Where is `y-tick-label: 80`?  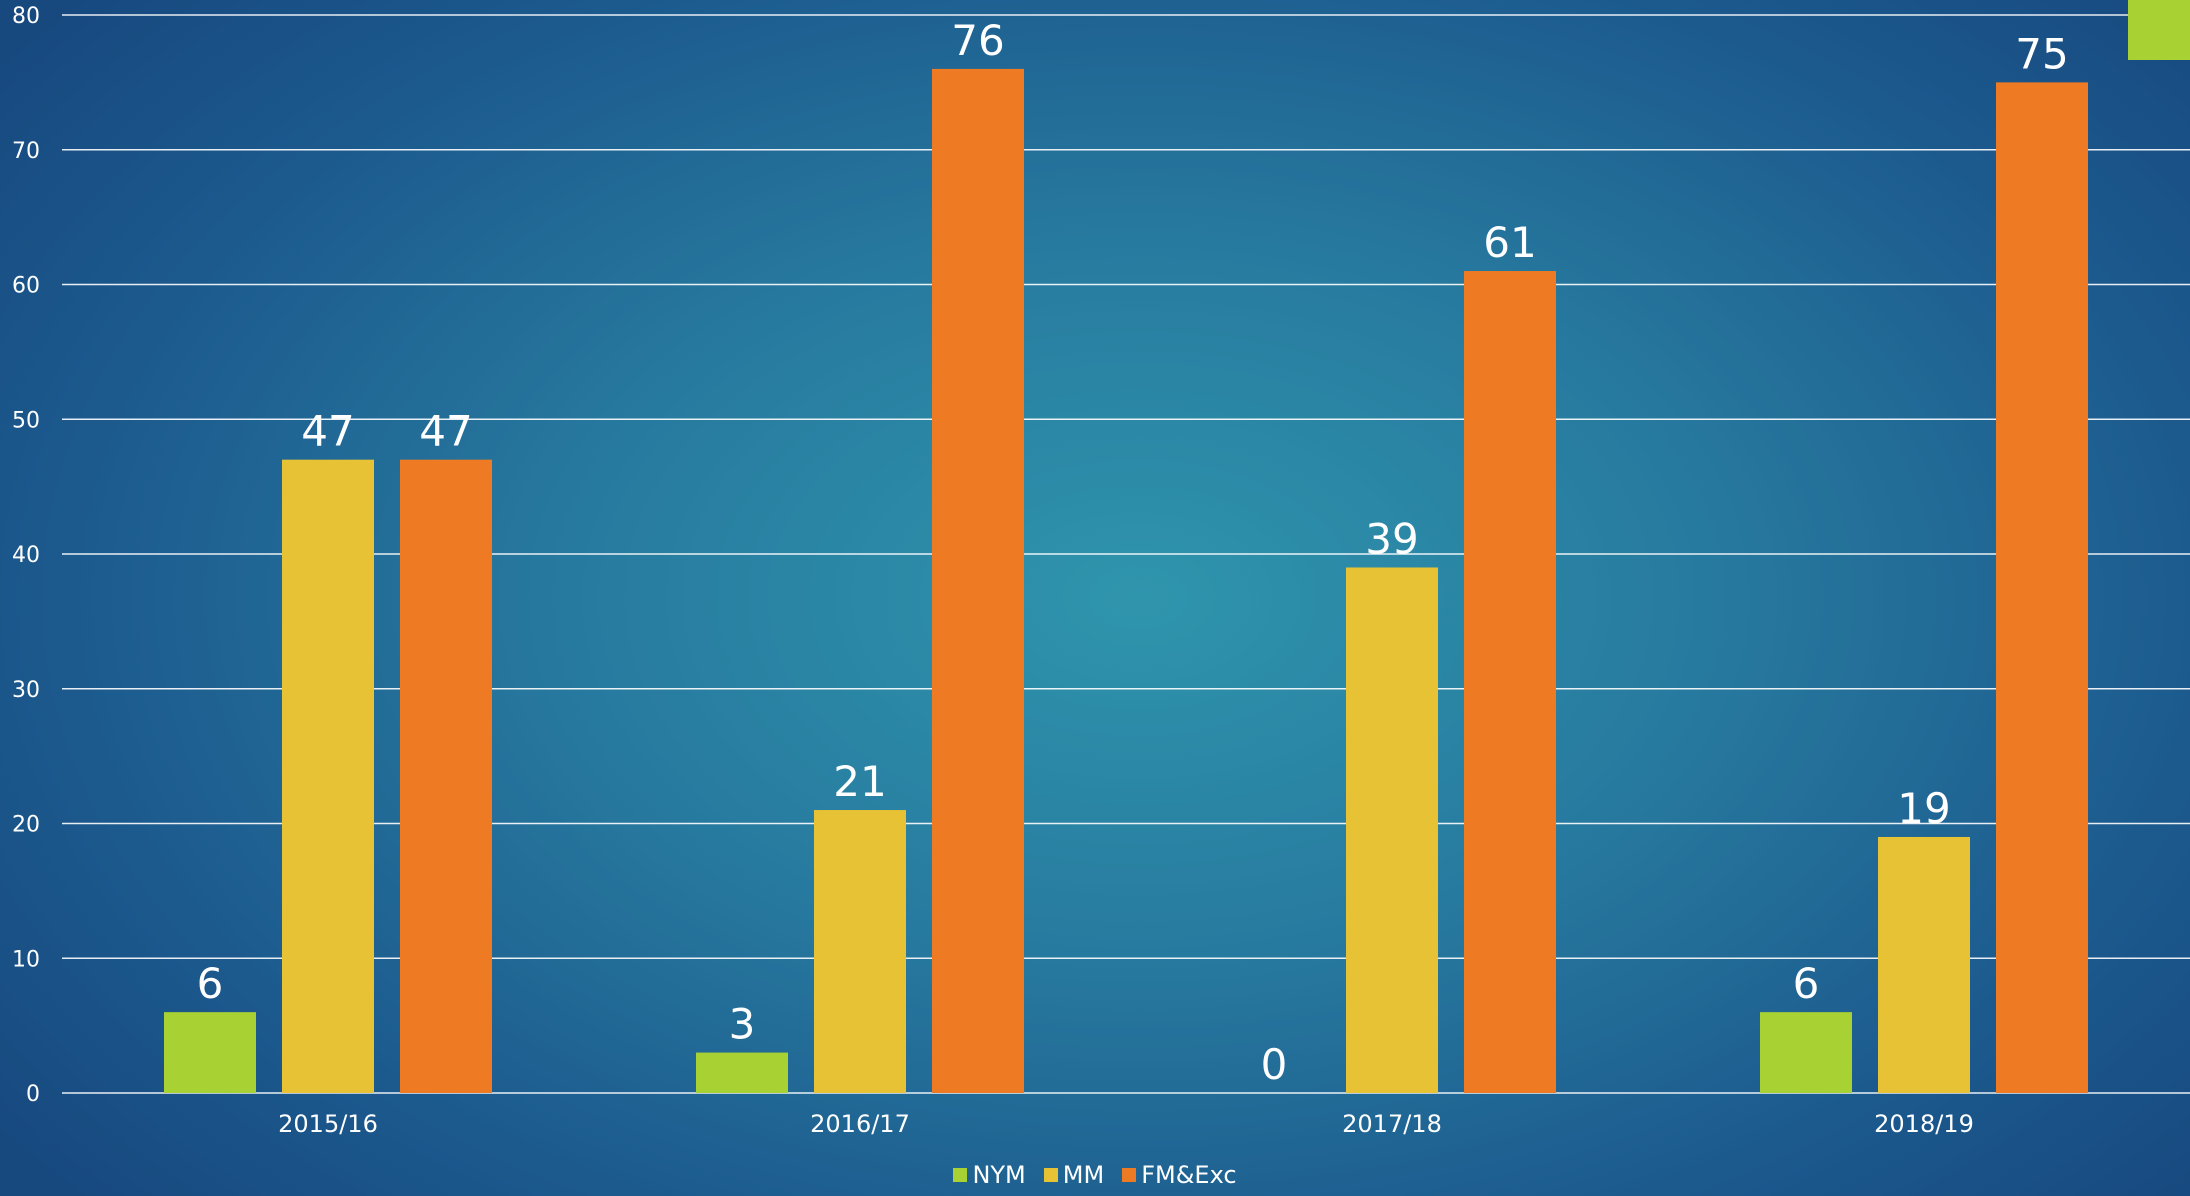
y-tick-label: 80 is located at coordinates (26, 16).